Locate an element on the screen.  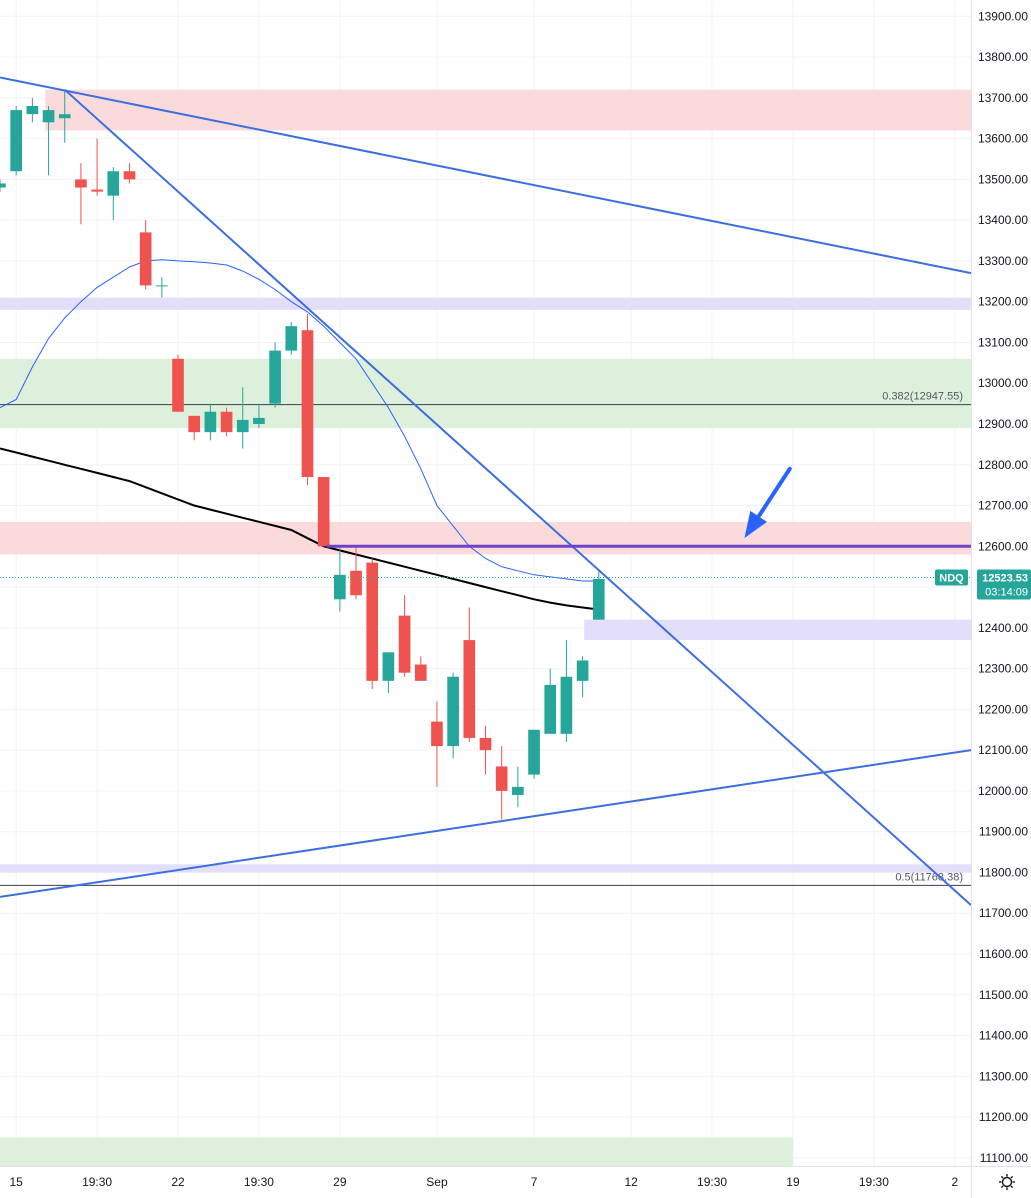
price-tick-label-15: 12400.00 is located at coordinates (1003, 628).